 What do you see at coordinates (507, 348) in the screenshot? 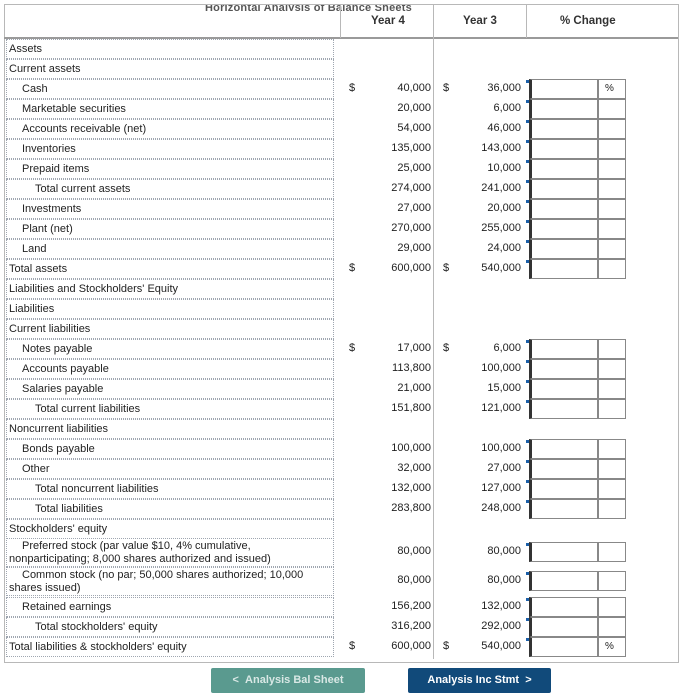
I see `year3-value: 6,000` at bounding box center [507, 348].